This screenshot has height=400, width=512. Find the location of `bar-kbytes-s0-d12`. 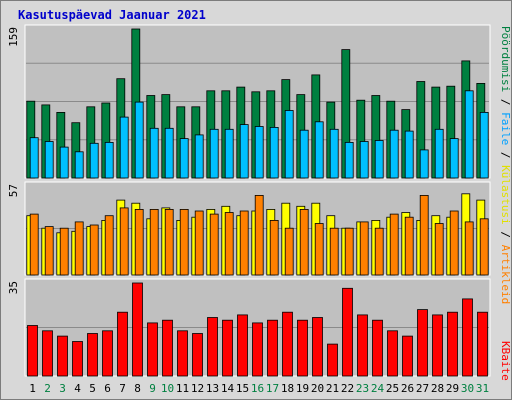

bar-kbytes-s0-d12 is located at coordinates (197, 355).